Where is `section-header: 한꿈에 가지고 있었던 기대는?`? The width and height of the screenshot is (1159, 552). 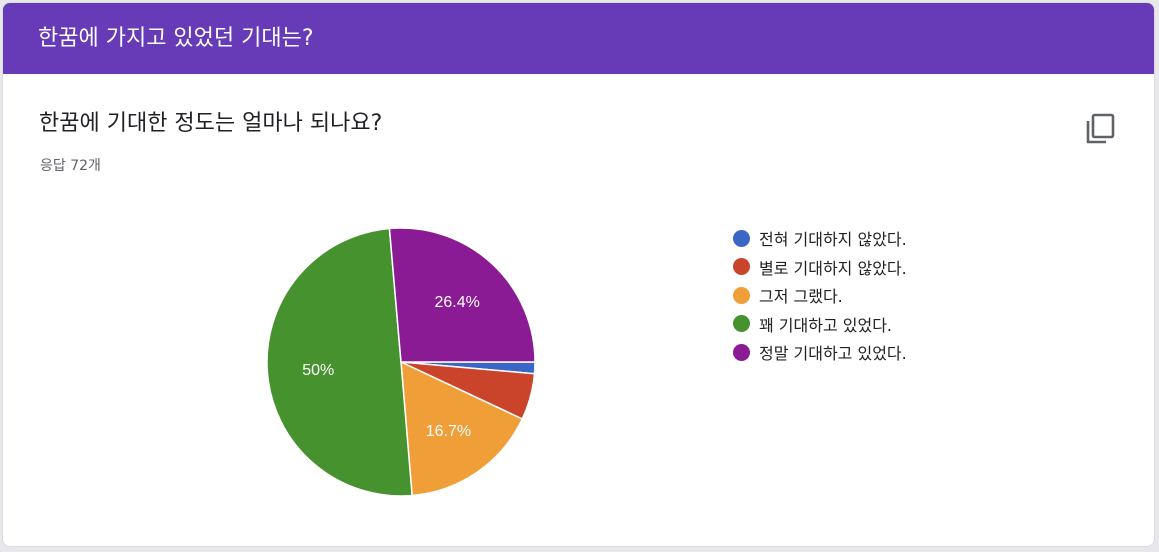 section-header: 한꿈에 가지고 있었던 기대는? is located at coordinates (578, 38).